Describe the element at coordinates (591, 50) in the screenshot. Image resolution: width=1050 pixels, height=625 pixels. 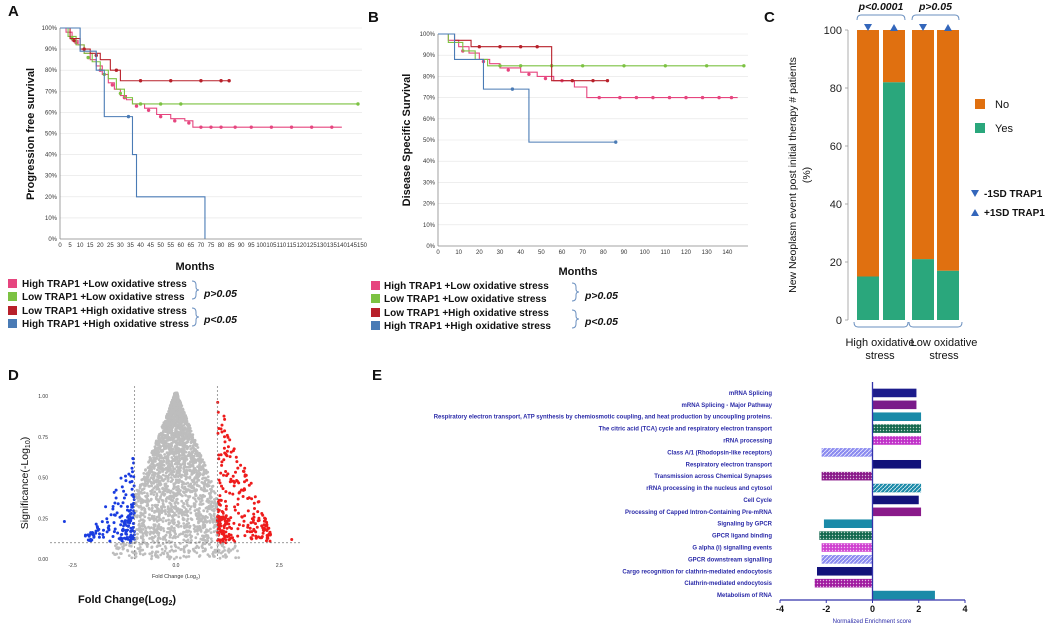
I see `survival-curve` at that location.